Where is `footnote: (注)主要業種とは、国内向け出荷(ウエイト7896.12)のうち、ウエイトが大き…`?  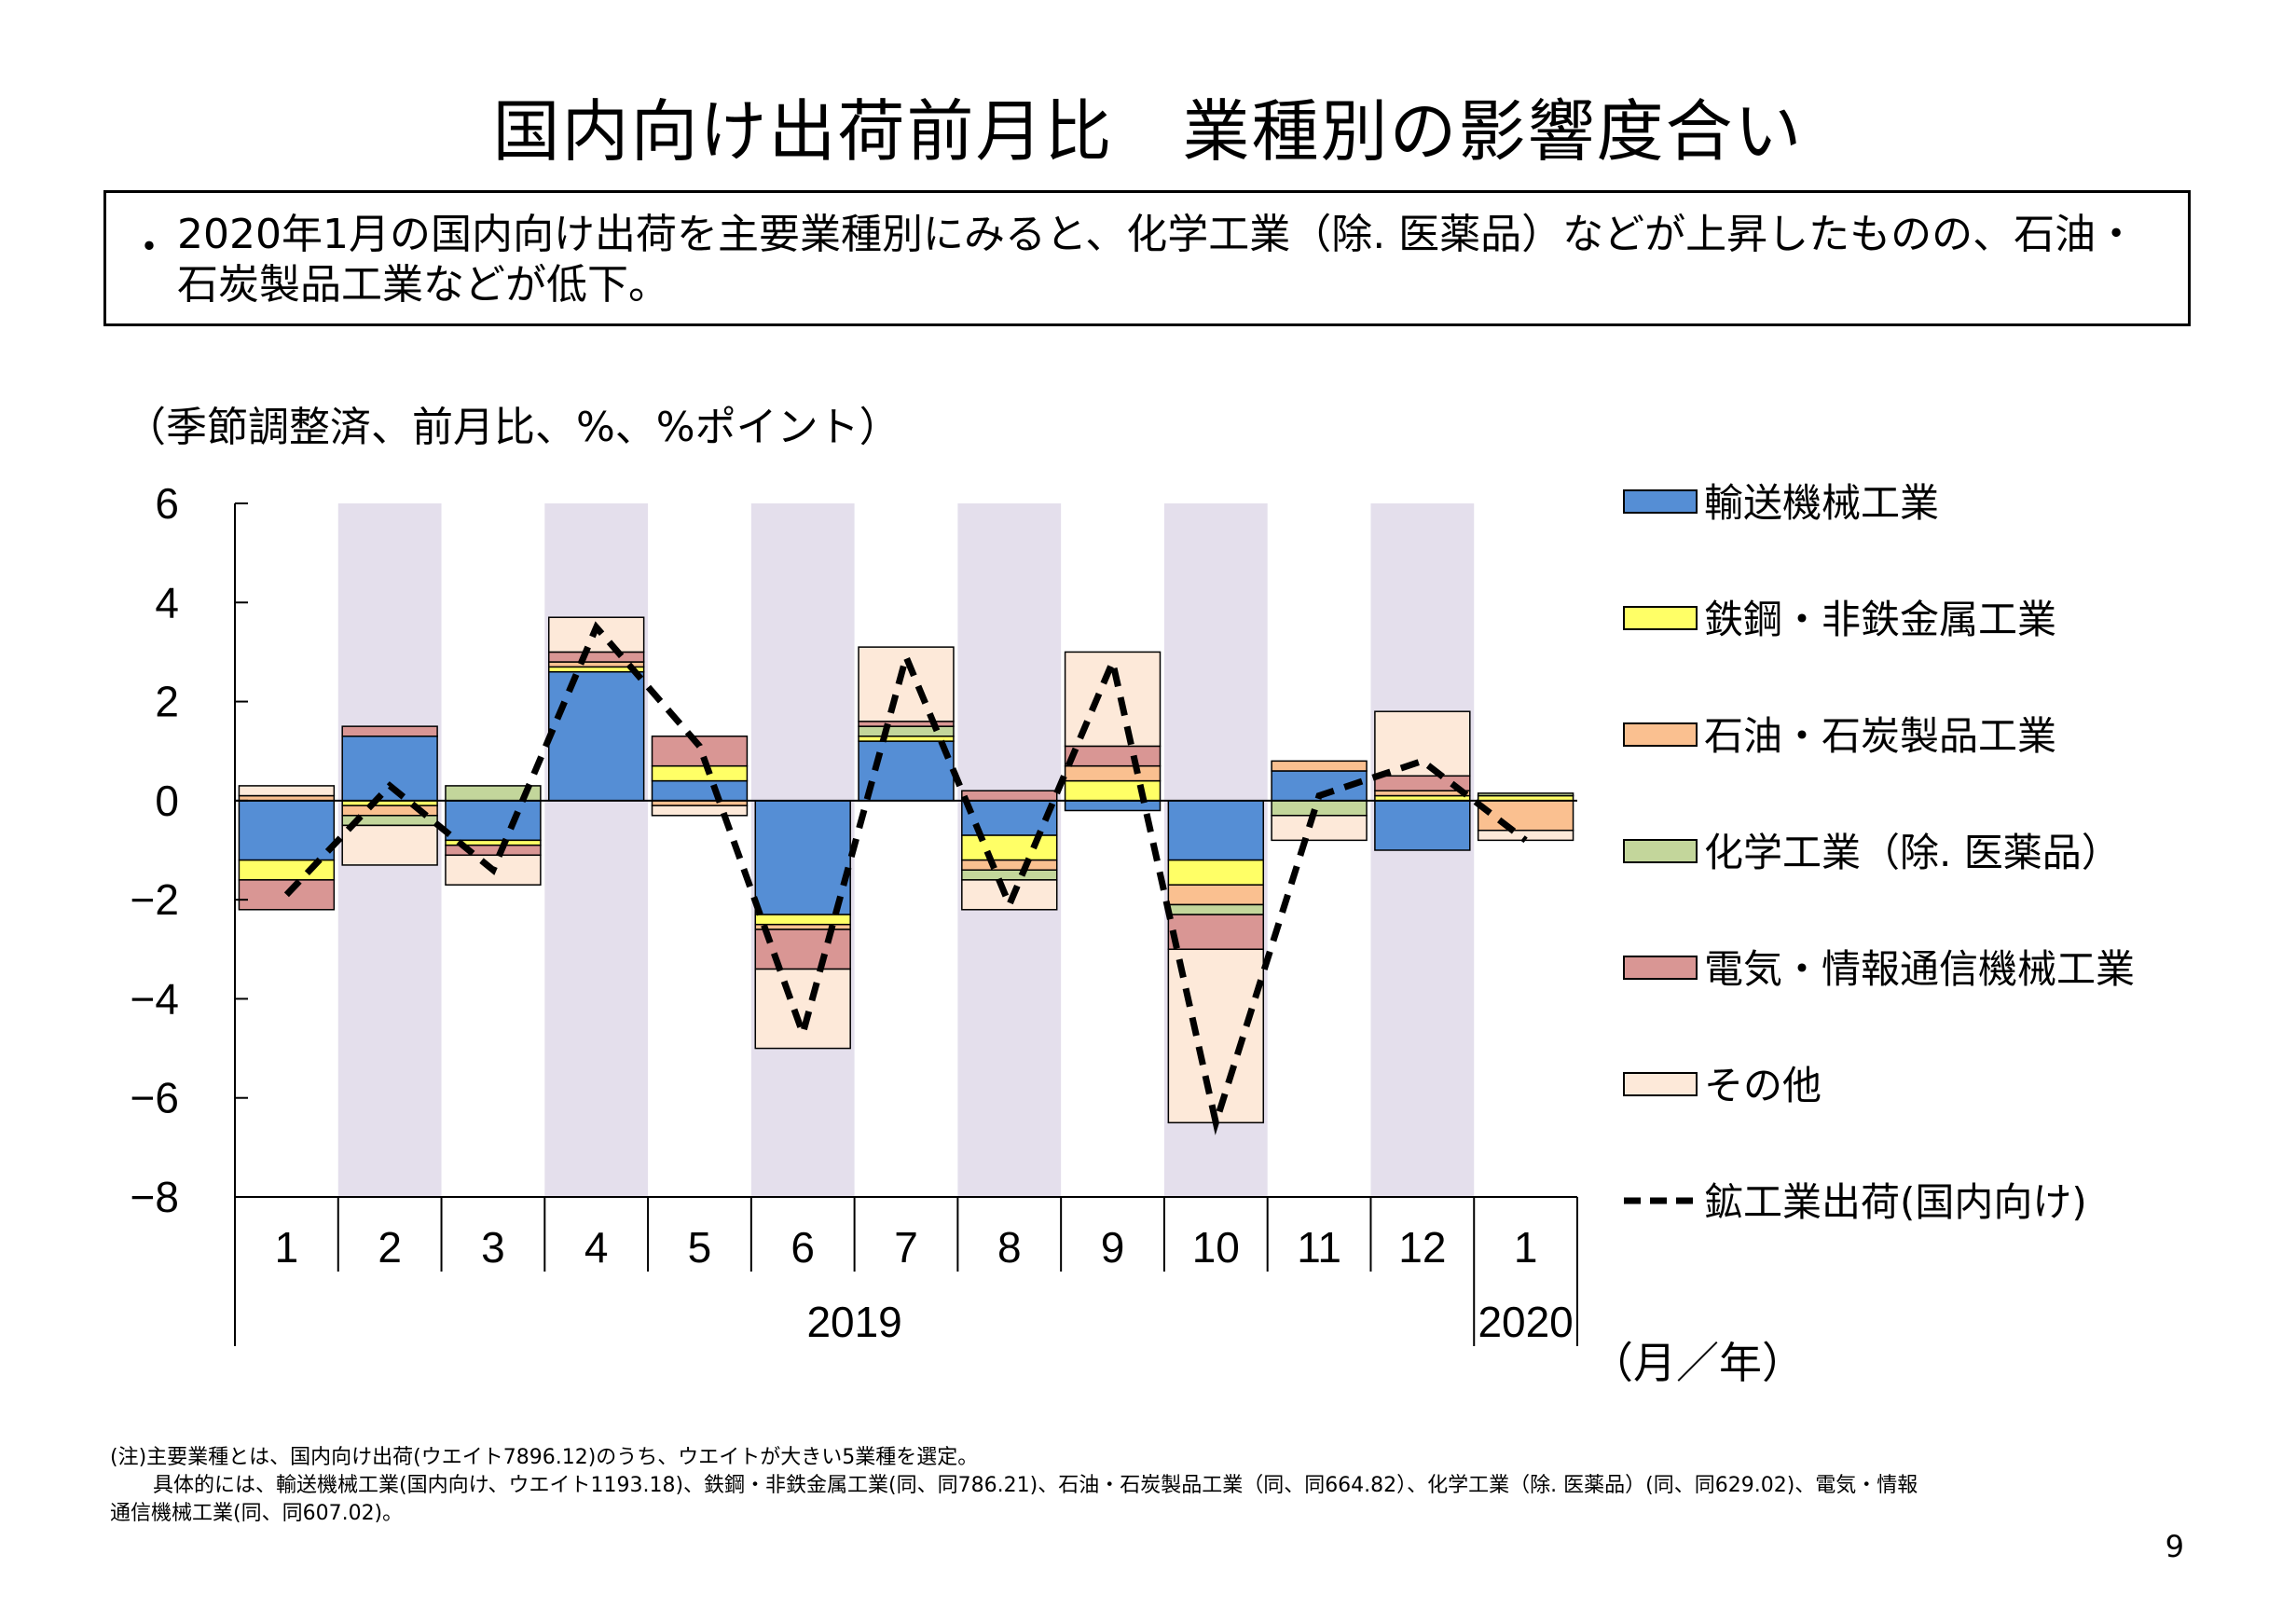
footnote: (注)主要業種とは、国内向け出荷(ウエイト7896.12)のうち、ウエイトが大き… is located at coordinates (1158, 1486).